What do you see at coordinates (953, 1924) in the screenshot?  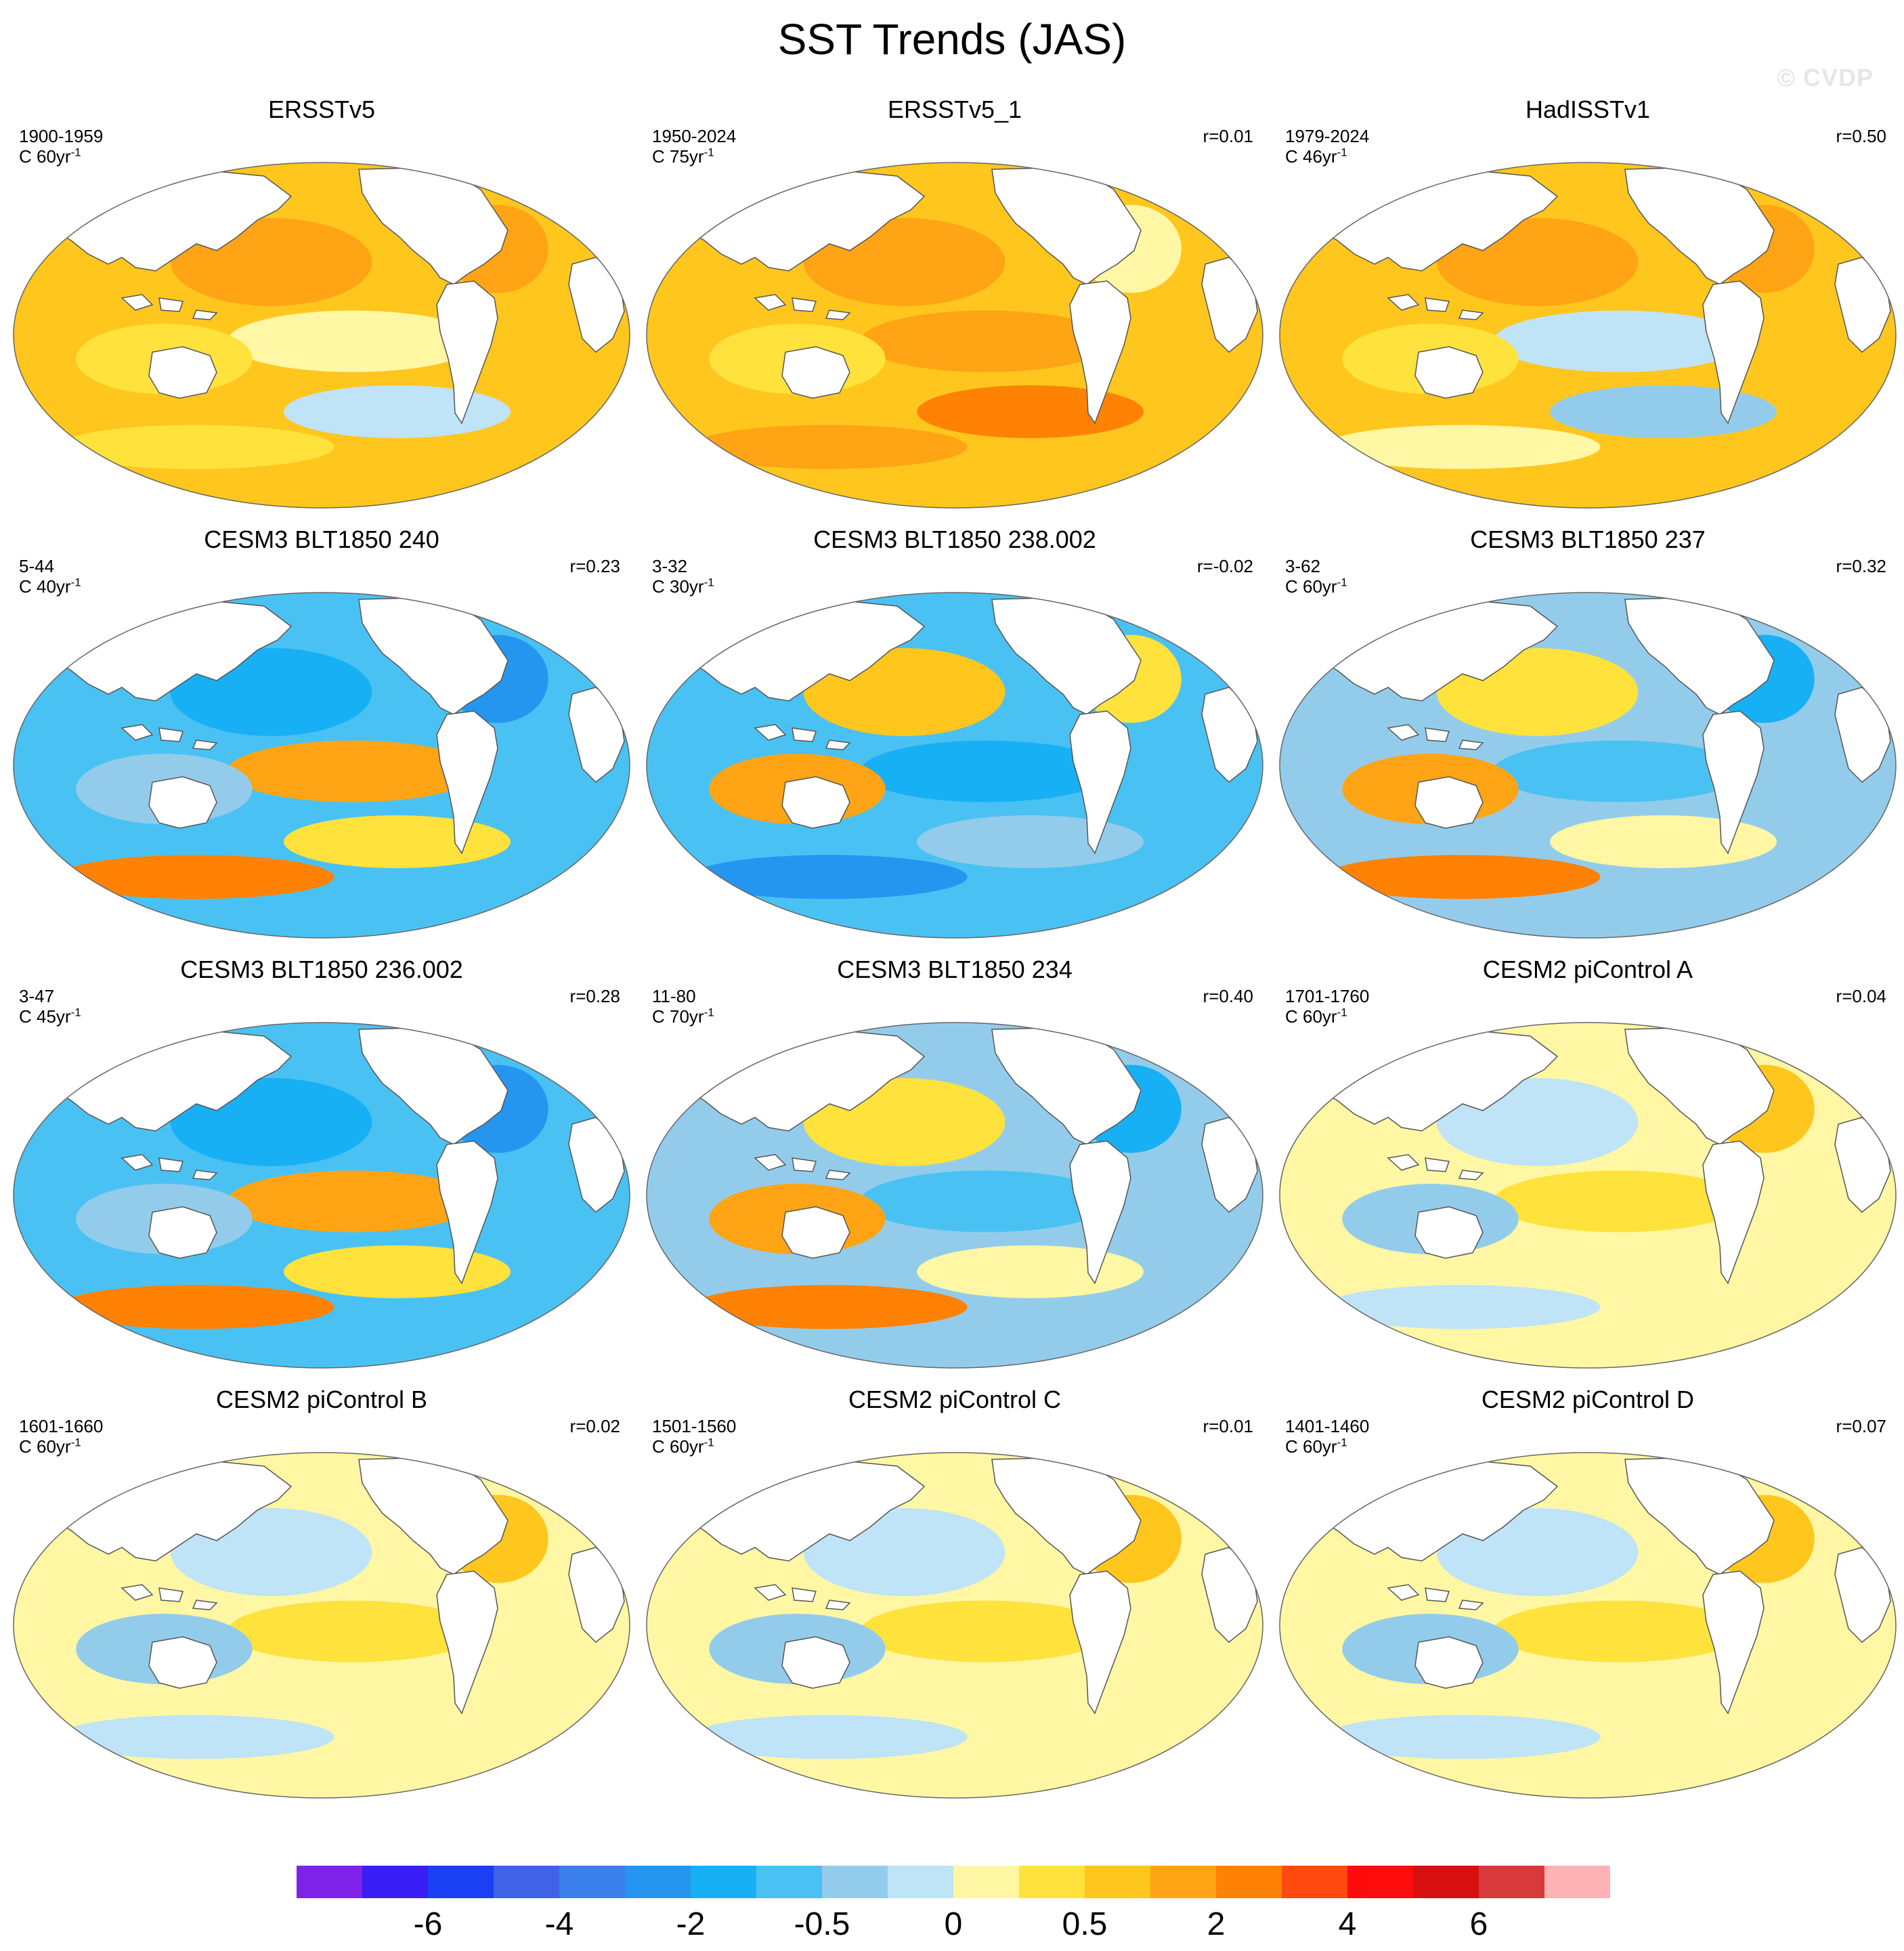 I see `colorbar-tick-label: 0` at bounding box center [953, 1924].